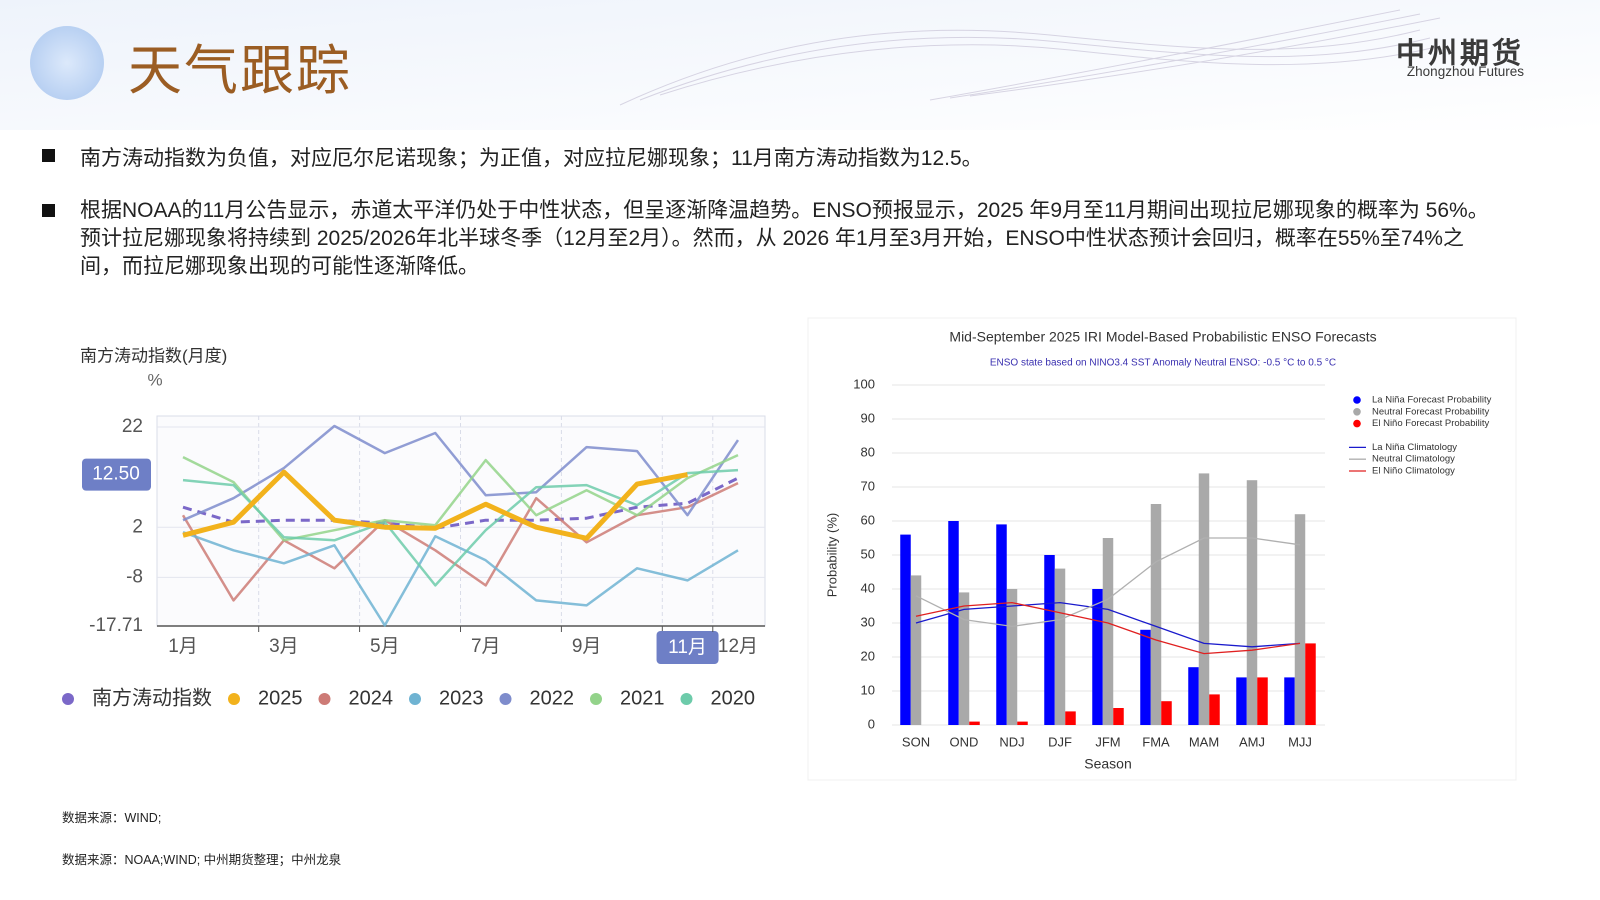 Image resolution: width=1600 pixels, height=900 pixels. Describe the element at coordinates (868, 621) in the screenshot. I see `y-tick-label: 30` at that location.